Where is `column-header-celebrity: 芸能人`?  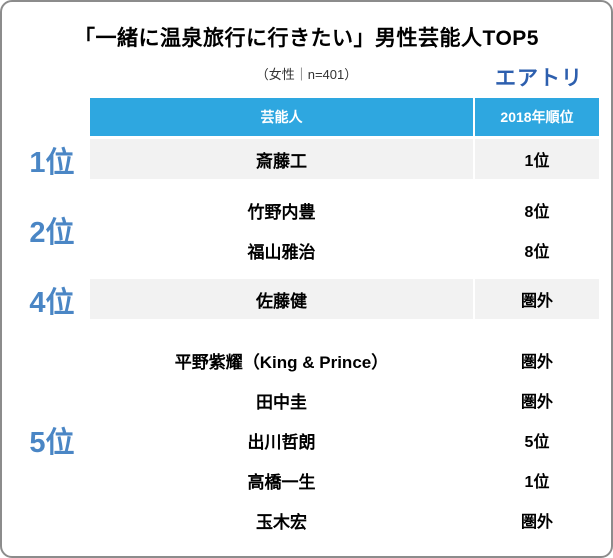
column-header-celebrity: 芸能人 is located at coordinates (281, 117).